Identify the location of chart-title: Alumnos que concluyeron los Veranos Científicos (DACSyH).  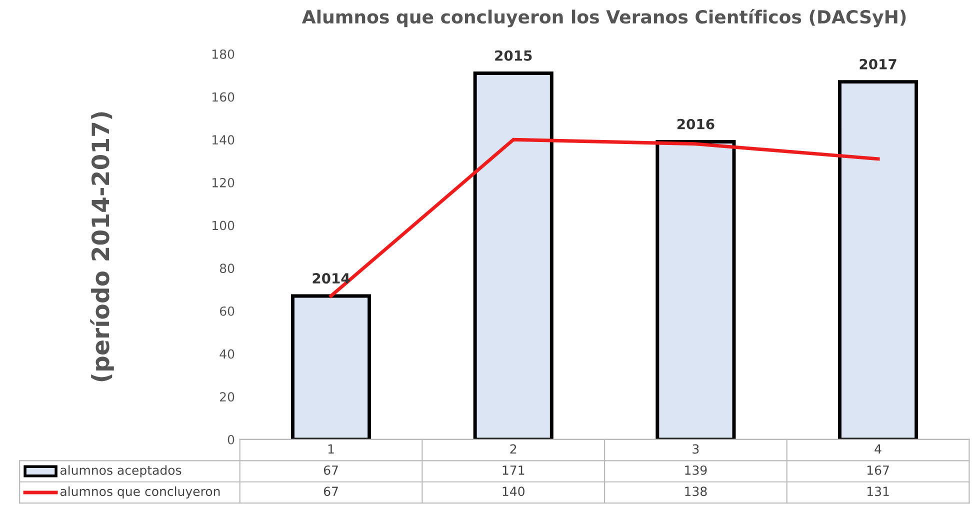
(604, 18).